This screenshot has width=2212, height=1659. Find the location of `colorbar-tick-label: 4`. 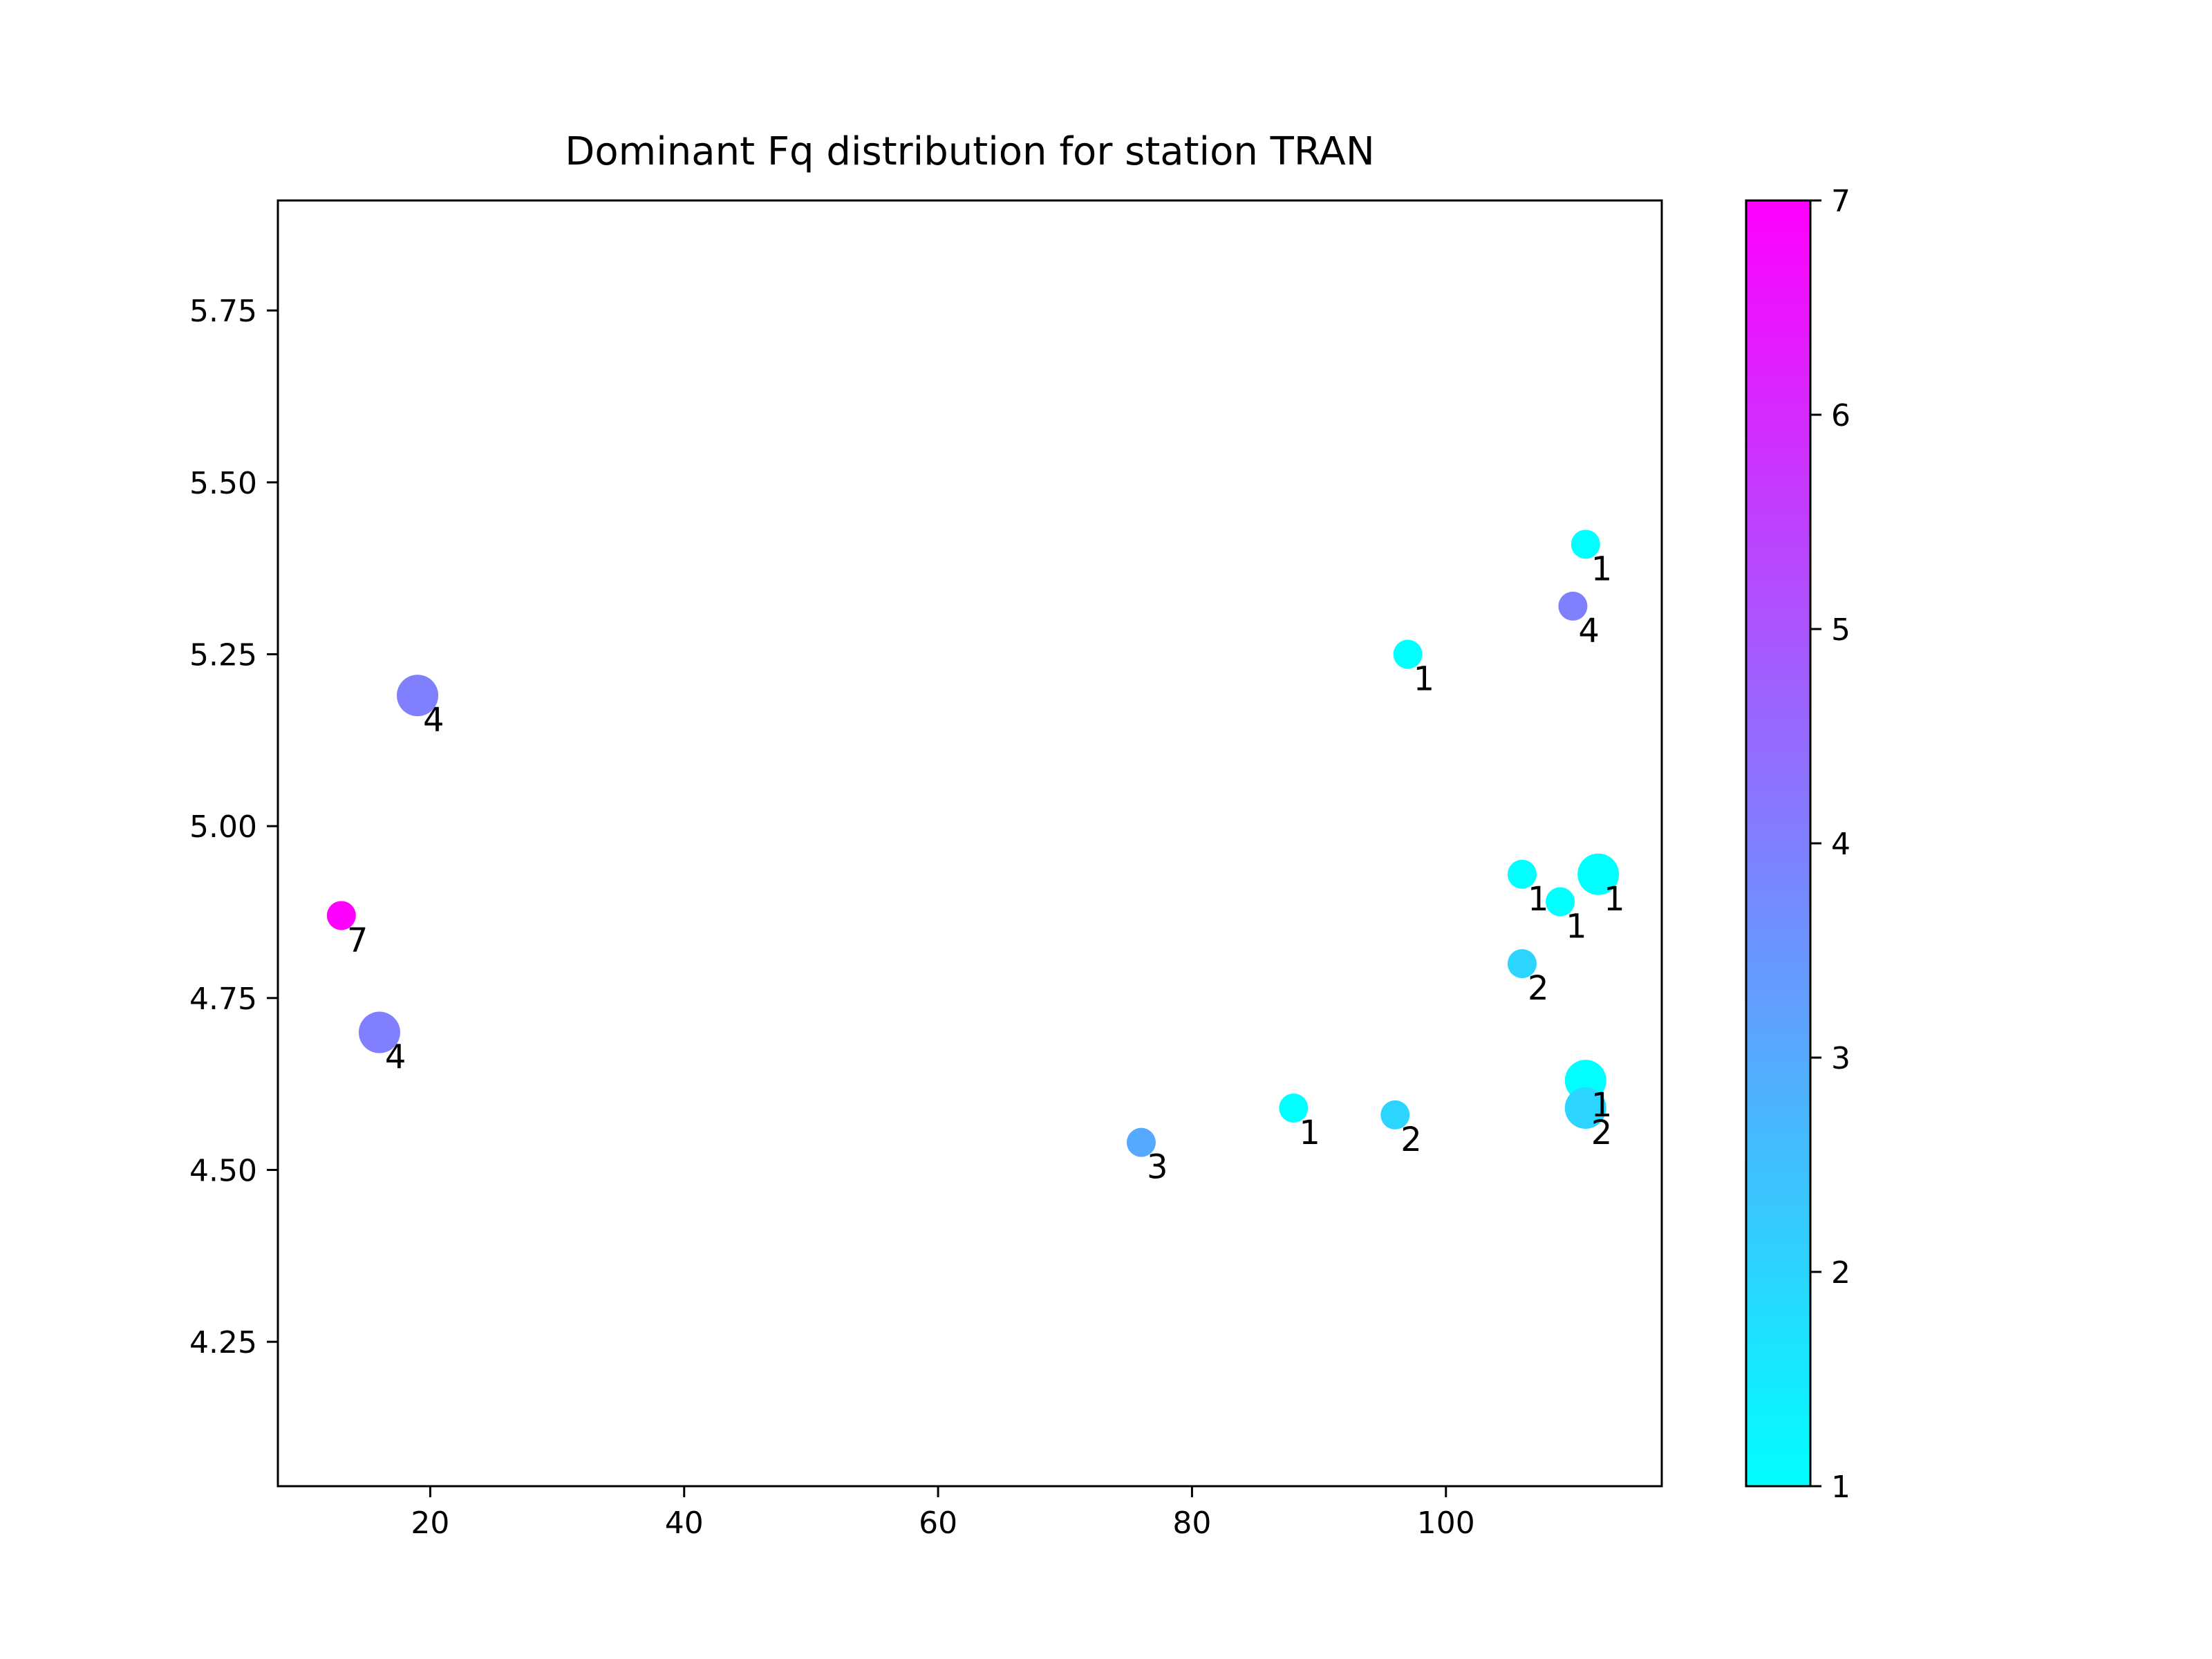

colorbar-tick-label: 4 is located at coordinates (1840, 845).